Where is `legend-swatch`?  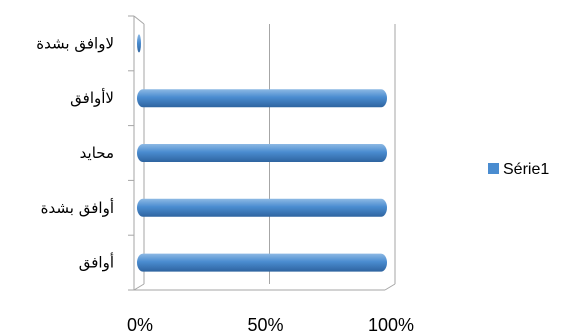 legend-swatch is located at coordinates (493, 168).